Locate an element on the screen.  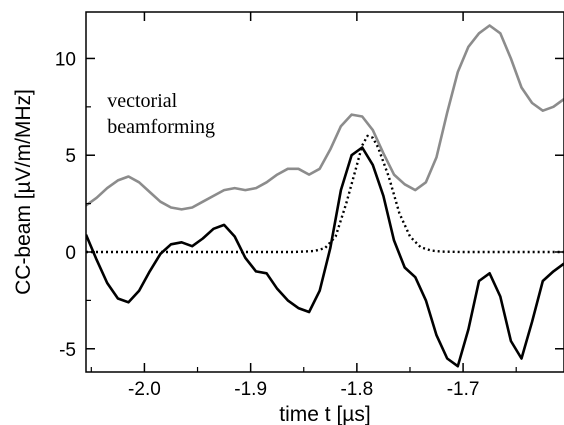
x-tick-label: -1.7 is located at coordinates (463, 389).